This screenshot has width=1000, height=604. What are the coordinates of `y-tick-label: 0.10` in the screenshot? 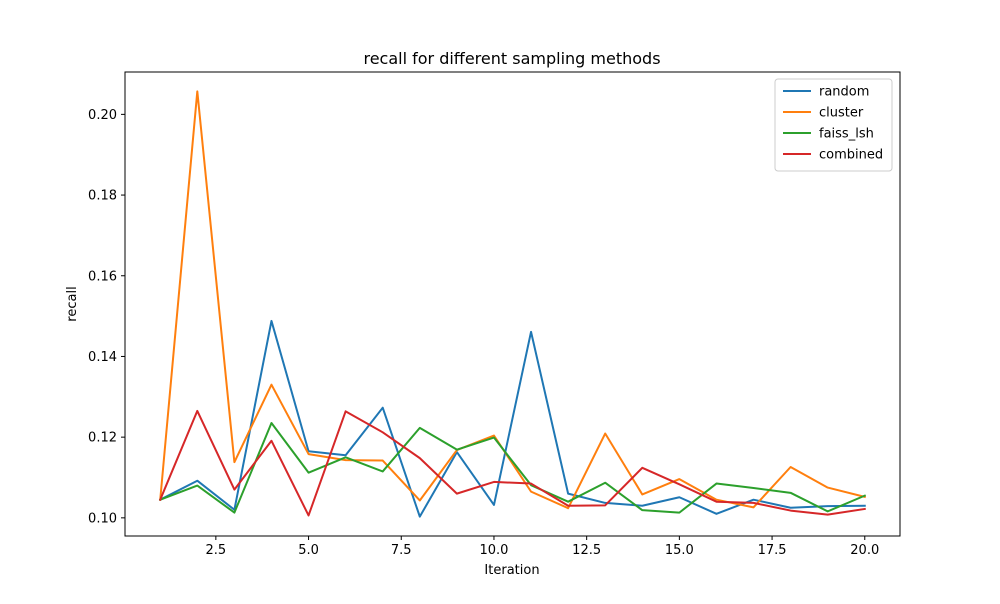 It's located at (102, 518).